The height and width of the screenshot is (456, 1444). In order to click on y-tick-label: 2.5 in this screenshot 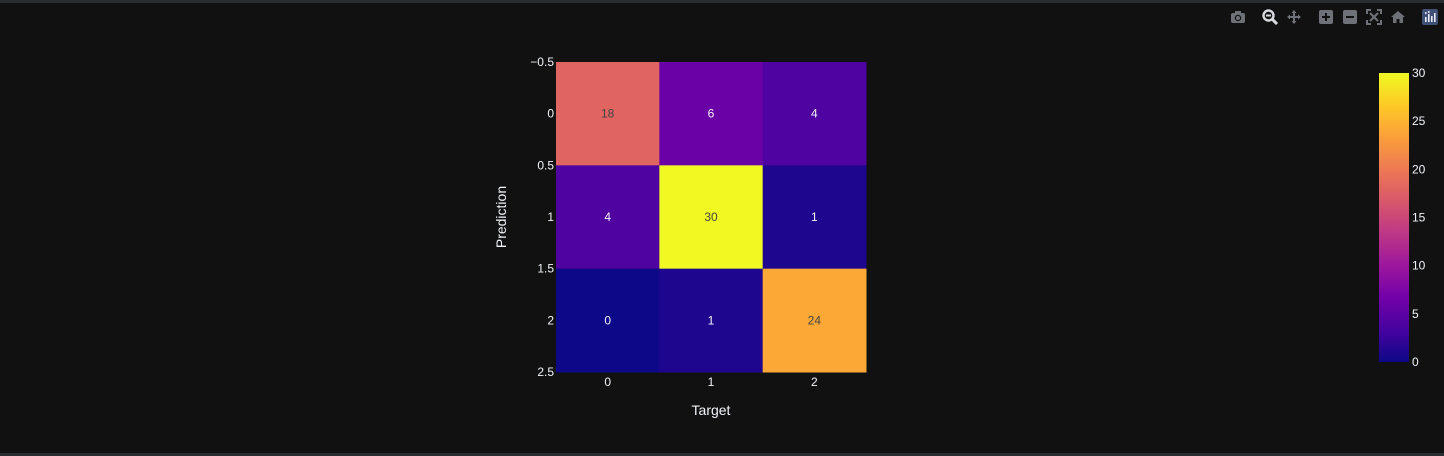, I will do `click(545, 372)`.